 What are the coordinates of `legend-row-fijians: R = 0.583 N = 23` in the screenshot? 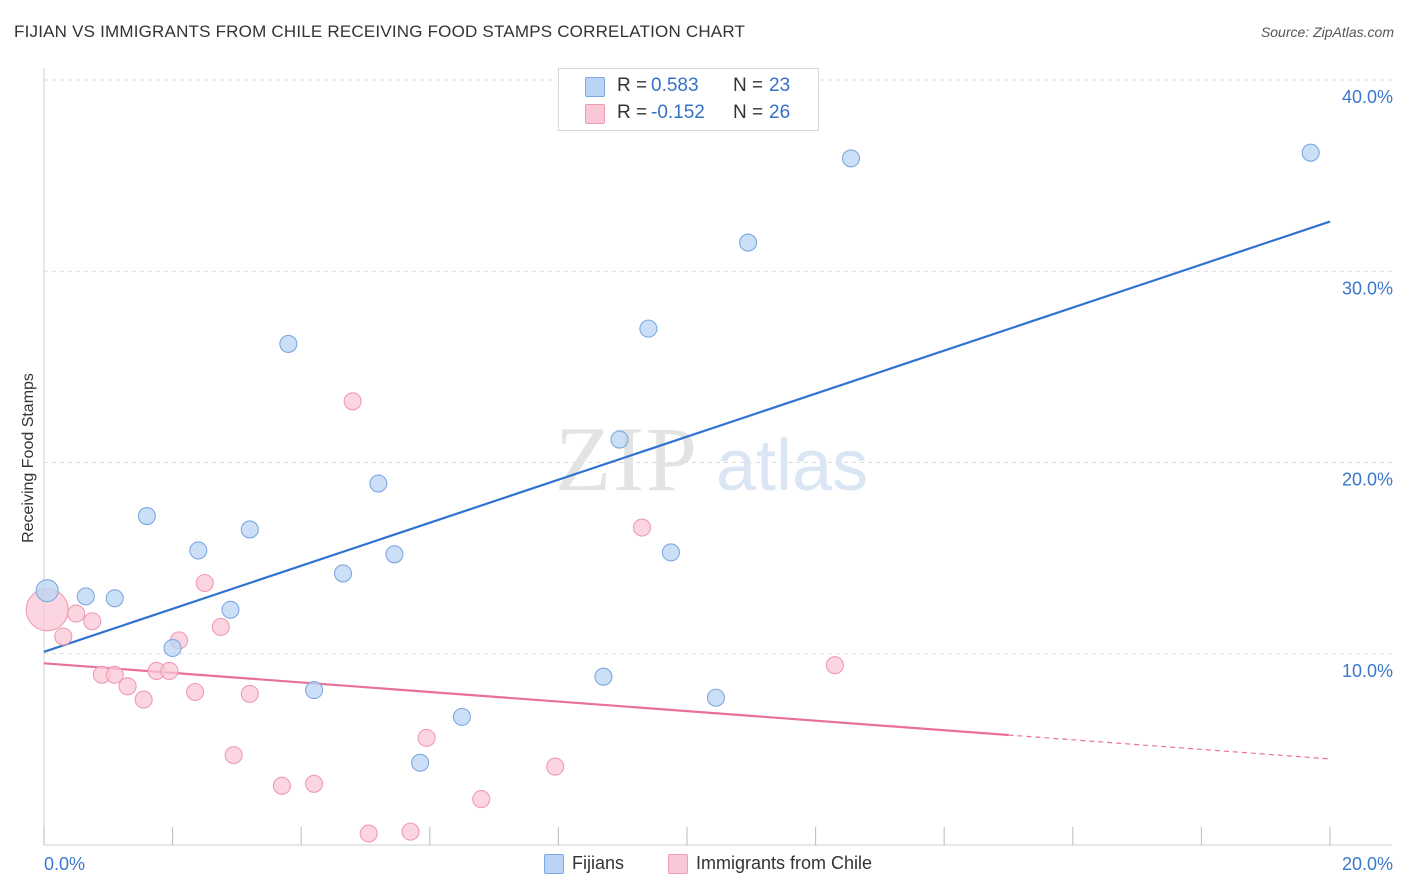 It's located at (688, 86).